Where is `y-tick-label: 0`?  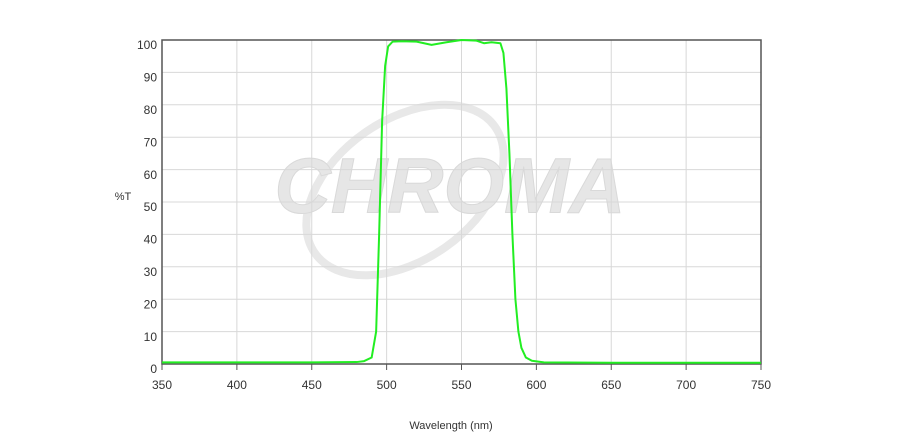 y-tick-label: 0 is located at coordinates (153, 369).